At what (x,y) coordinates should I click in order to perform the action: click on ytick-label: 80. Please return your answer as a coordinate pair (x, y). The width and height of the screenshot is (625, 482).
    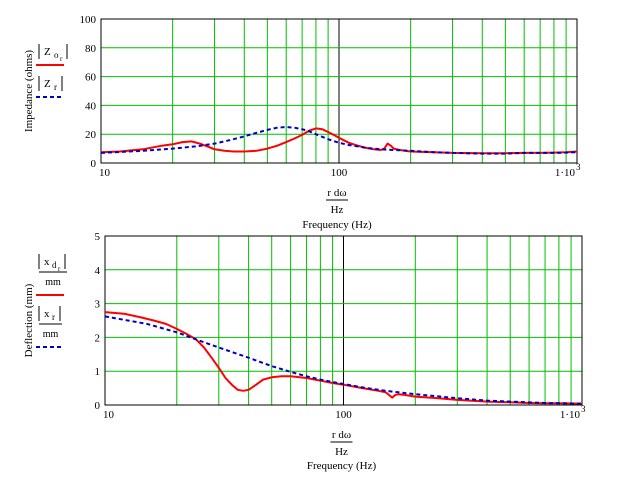
    Looking at the image, I should click on (91, 49).